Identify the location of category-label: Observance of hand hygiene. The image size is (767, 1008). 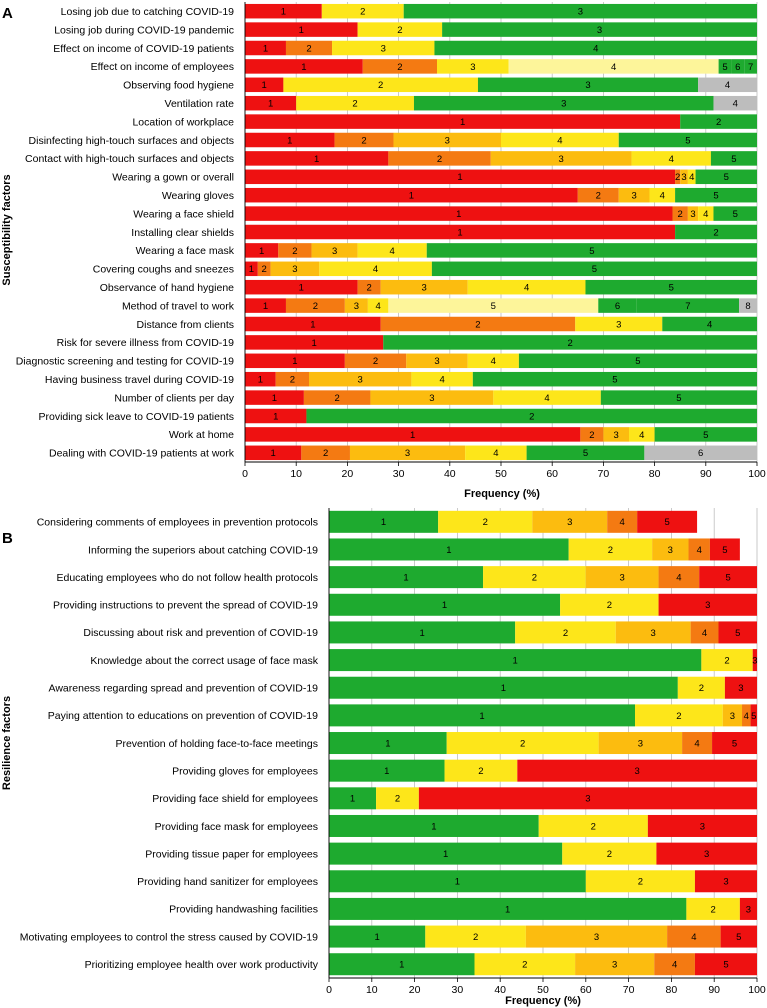
(167, 288).